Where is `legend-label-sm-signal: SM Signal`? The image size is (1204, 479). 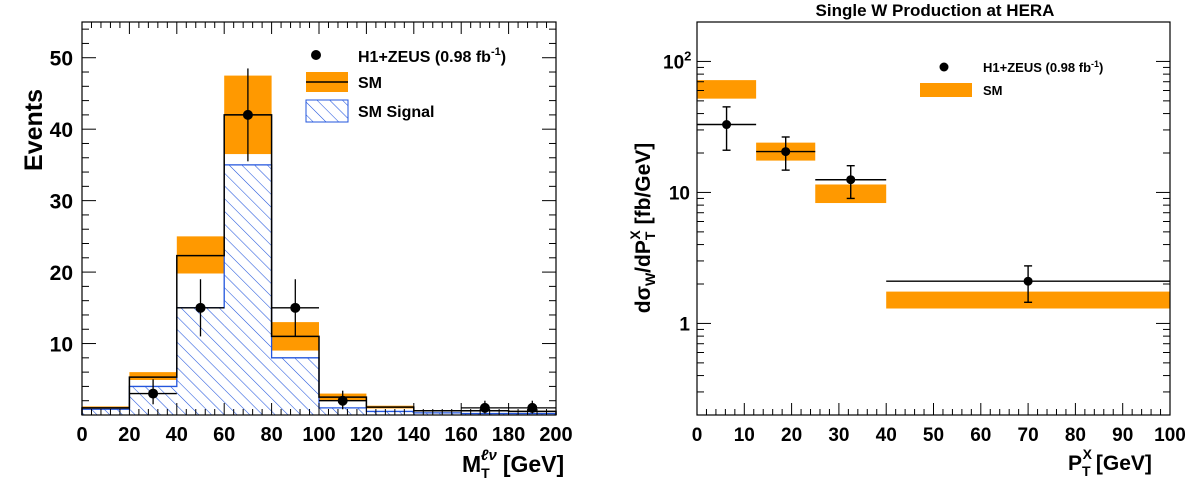 legend-label-sm-signal: SM Signal is located at coordinates (396, 112).